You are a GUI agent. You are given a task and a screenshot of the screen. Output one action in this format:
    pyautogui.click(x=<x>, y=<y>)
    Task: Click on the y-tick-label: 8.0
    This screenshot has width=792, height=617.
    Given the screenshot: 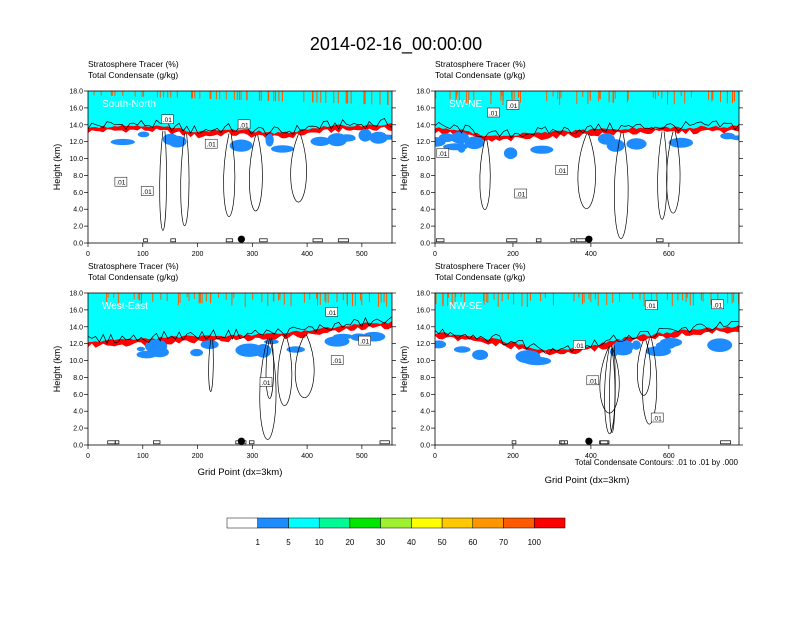 What is the action you would take?
    pyautogui.click(x=78, y=176)
    